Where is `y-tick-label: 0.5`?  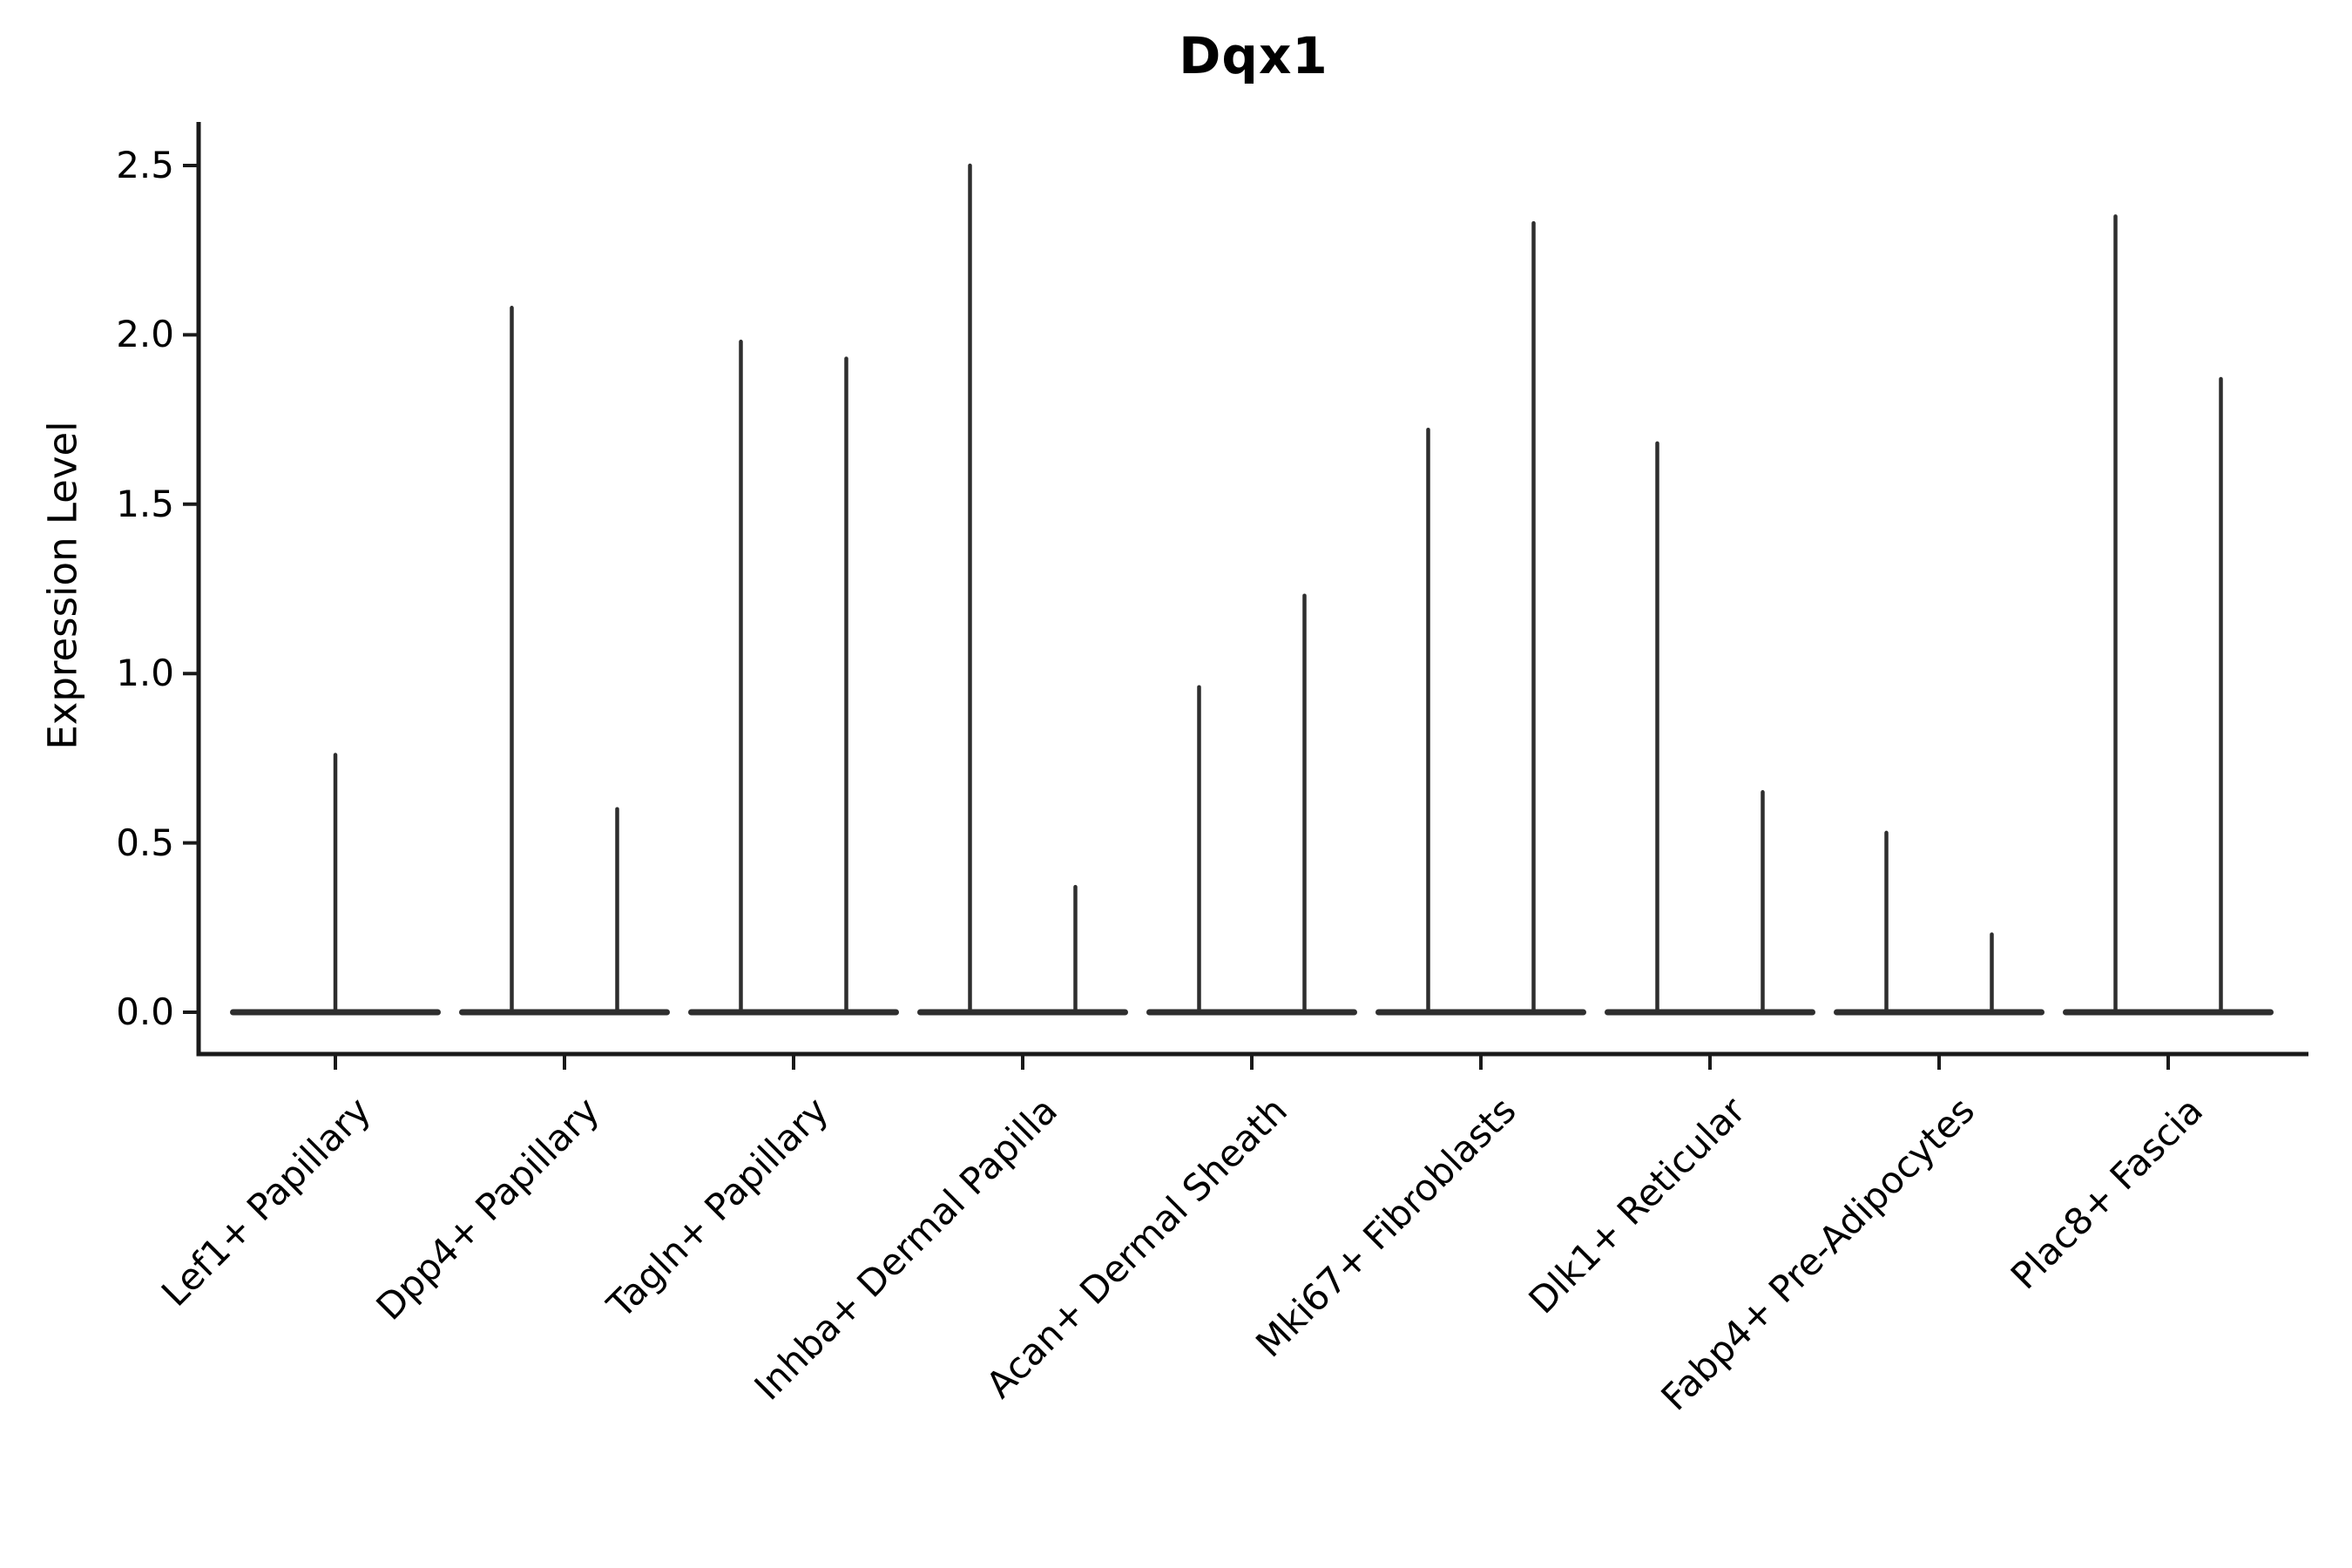 y-tick-label: 0.5 is located at coordinates (145, 842).